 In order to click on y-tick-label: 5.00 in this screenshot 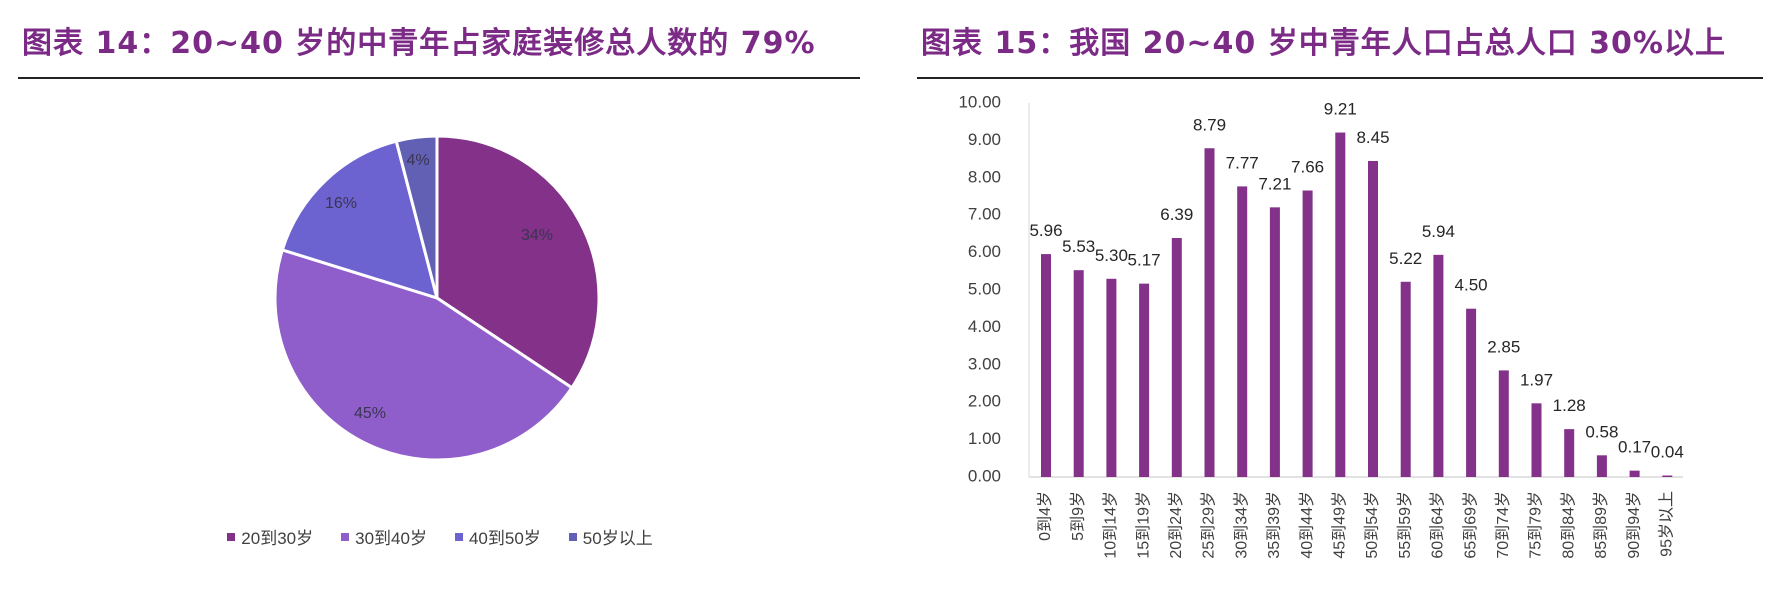, I will do `click(984, 288)`.